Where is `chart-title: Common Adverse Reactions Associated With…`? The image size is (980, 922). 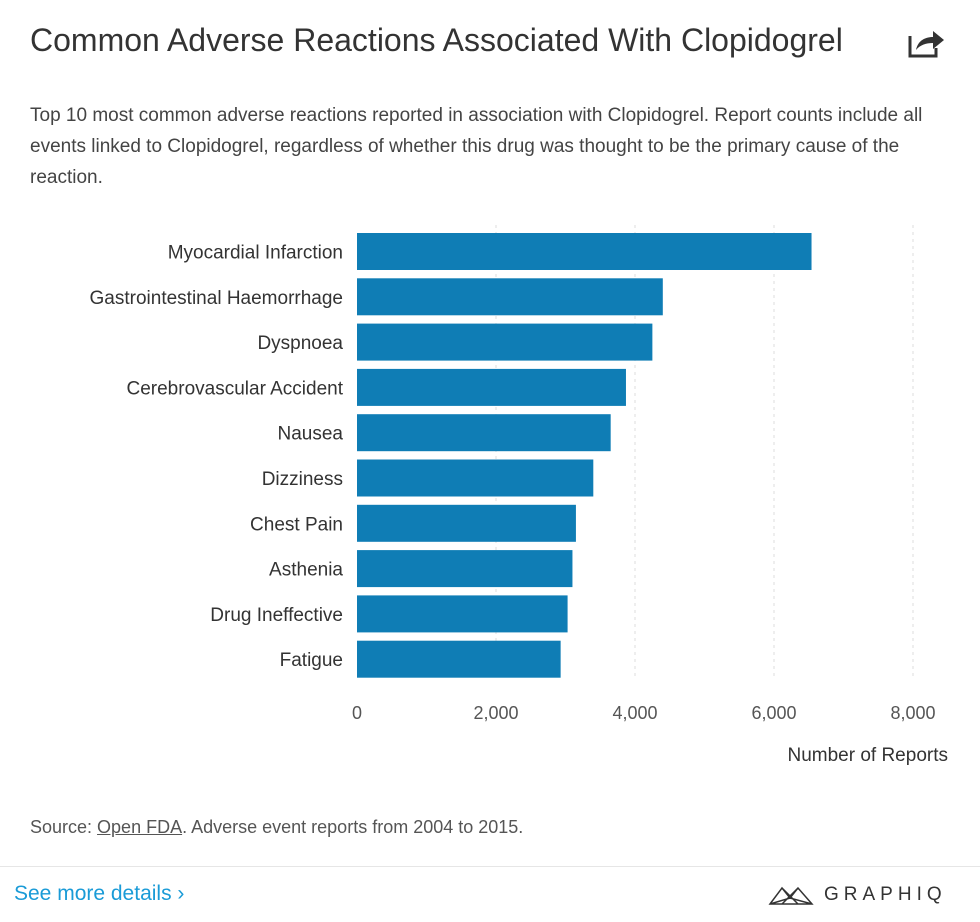
chart-title: Common Adverse Reactions Associated With… is located at coordinates (436, 40).